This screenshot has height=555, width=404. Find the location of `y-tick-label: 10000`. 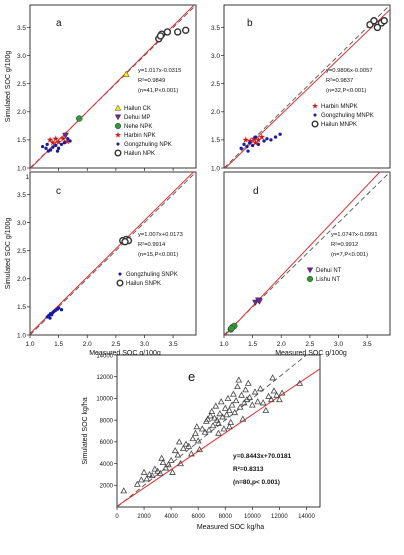

y-tick-label: 10000 is located at coordinates (104, 400).